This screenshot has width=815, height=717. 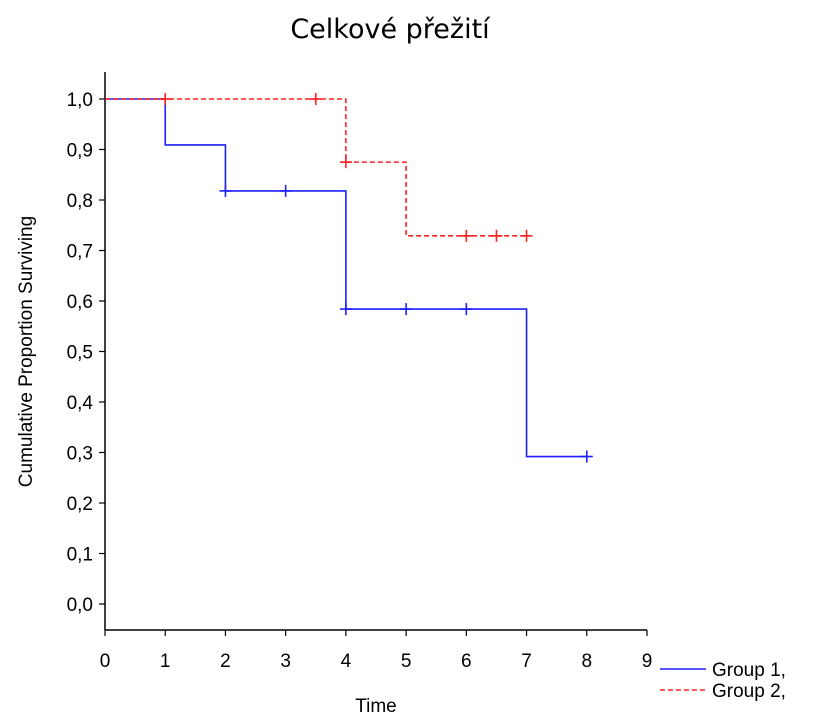 I want to click on y-tick-label: 0,4, so click(x=80, y=403).